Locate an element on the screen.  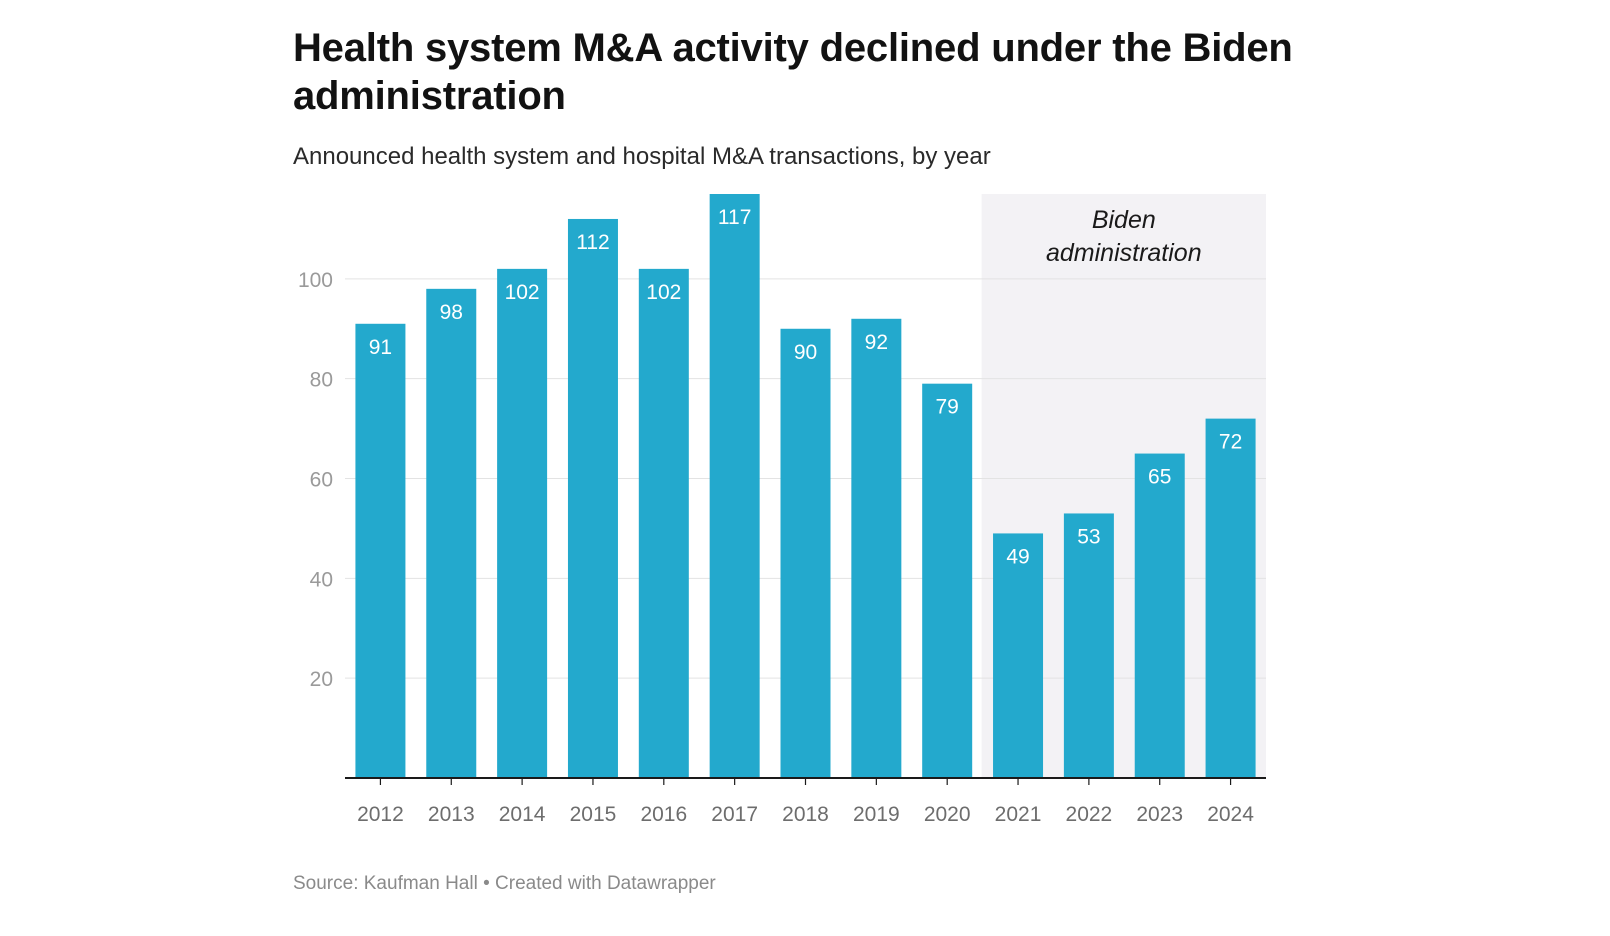
bar-2014 is located at coordinates (522, 523).